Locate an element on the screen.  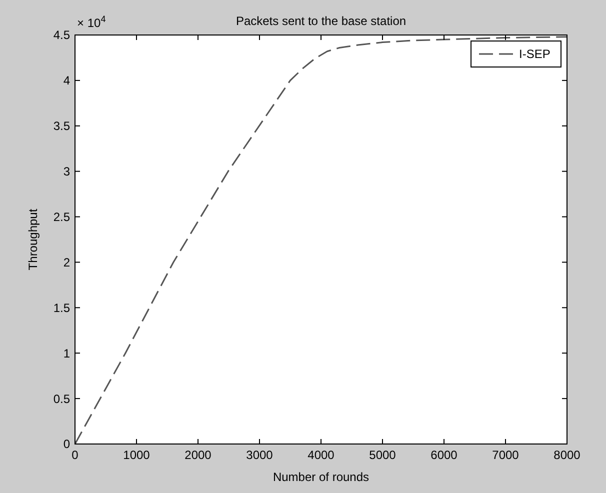
x-tick-label: 0 is located at coordinates (75, 455).